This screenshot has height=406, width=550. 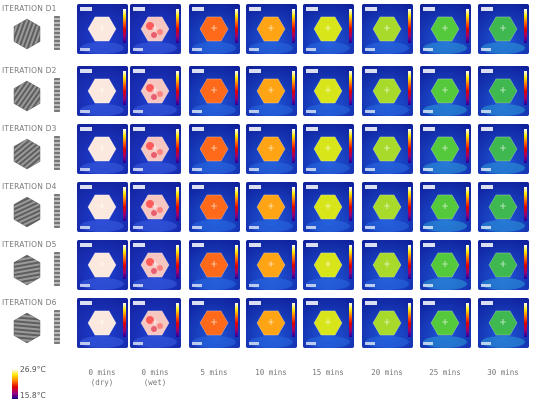 I want to click on iteration-row: ITERATION D5, so click(x=275, y=265).